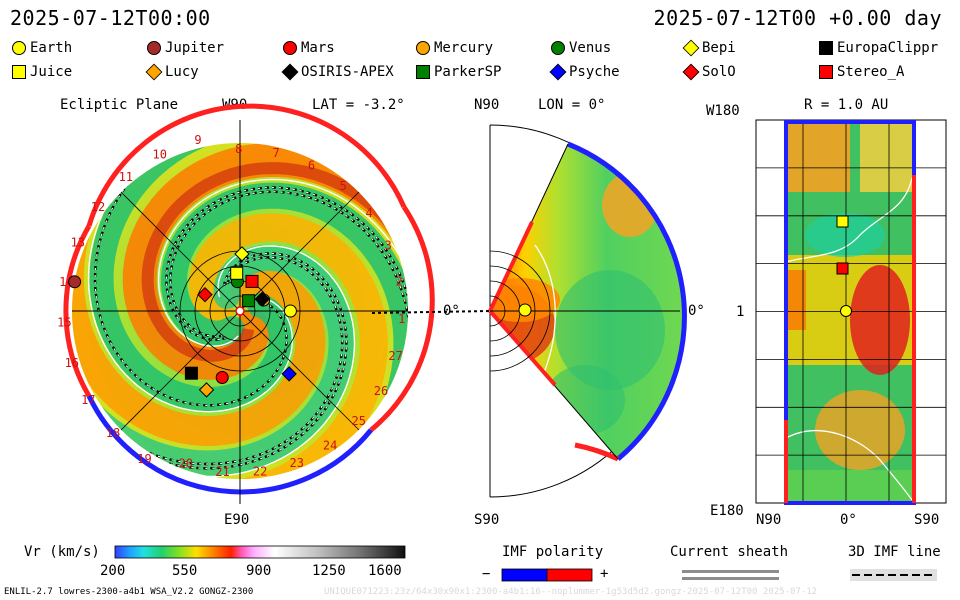 The width and height of the screenshot is (960, 600). Describe the element at coordinates (401, 319) in the screenshot. I see `carrington-number: 1` at that location.